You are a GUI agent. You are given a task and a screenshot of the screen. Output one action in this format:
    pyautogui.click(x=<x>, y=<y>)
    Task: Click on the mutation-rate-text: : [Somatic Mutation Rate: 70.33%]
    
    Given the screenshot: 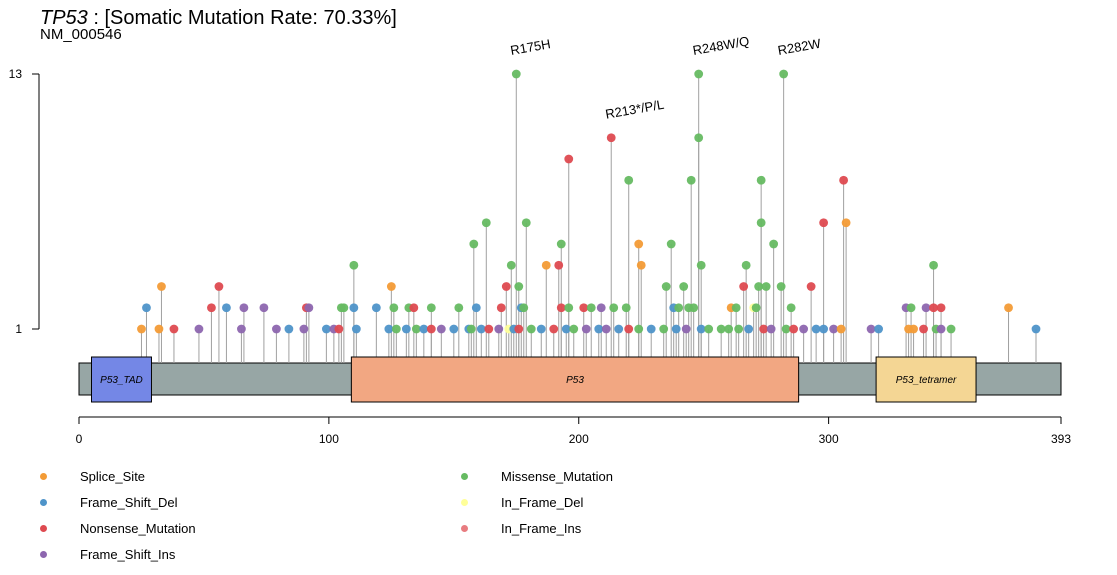 What is the action you would take?
    pyautogui.click(x=242, y=18)
    